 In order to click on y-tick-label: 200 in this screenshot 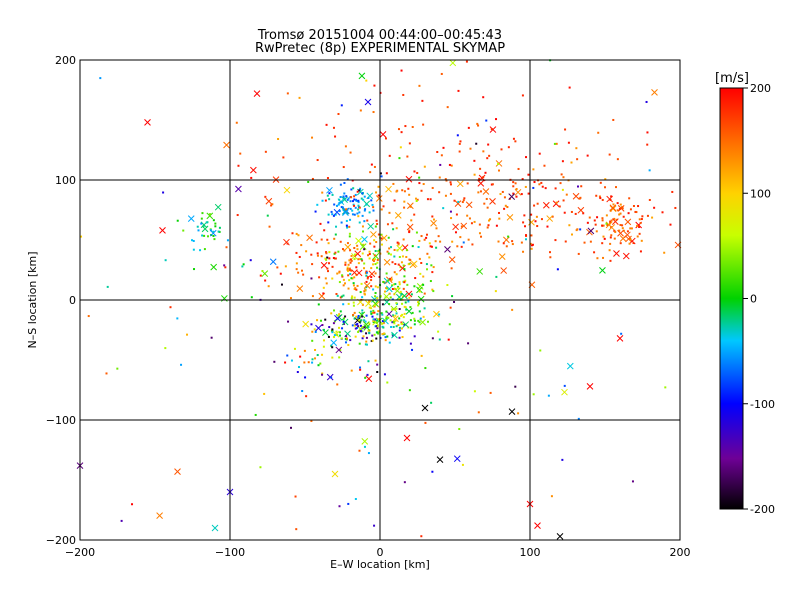, I will do `click(65, 60)`.